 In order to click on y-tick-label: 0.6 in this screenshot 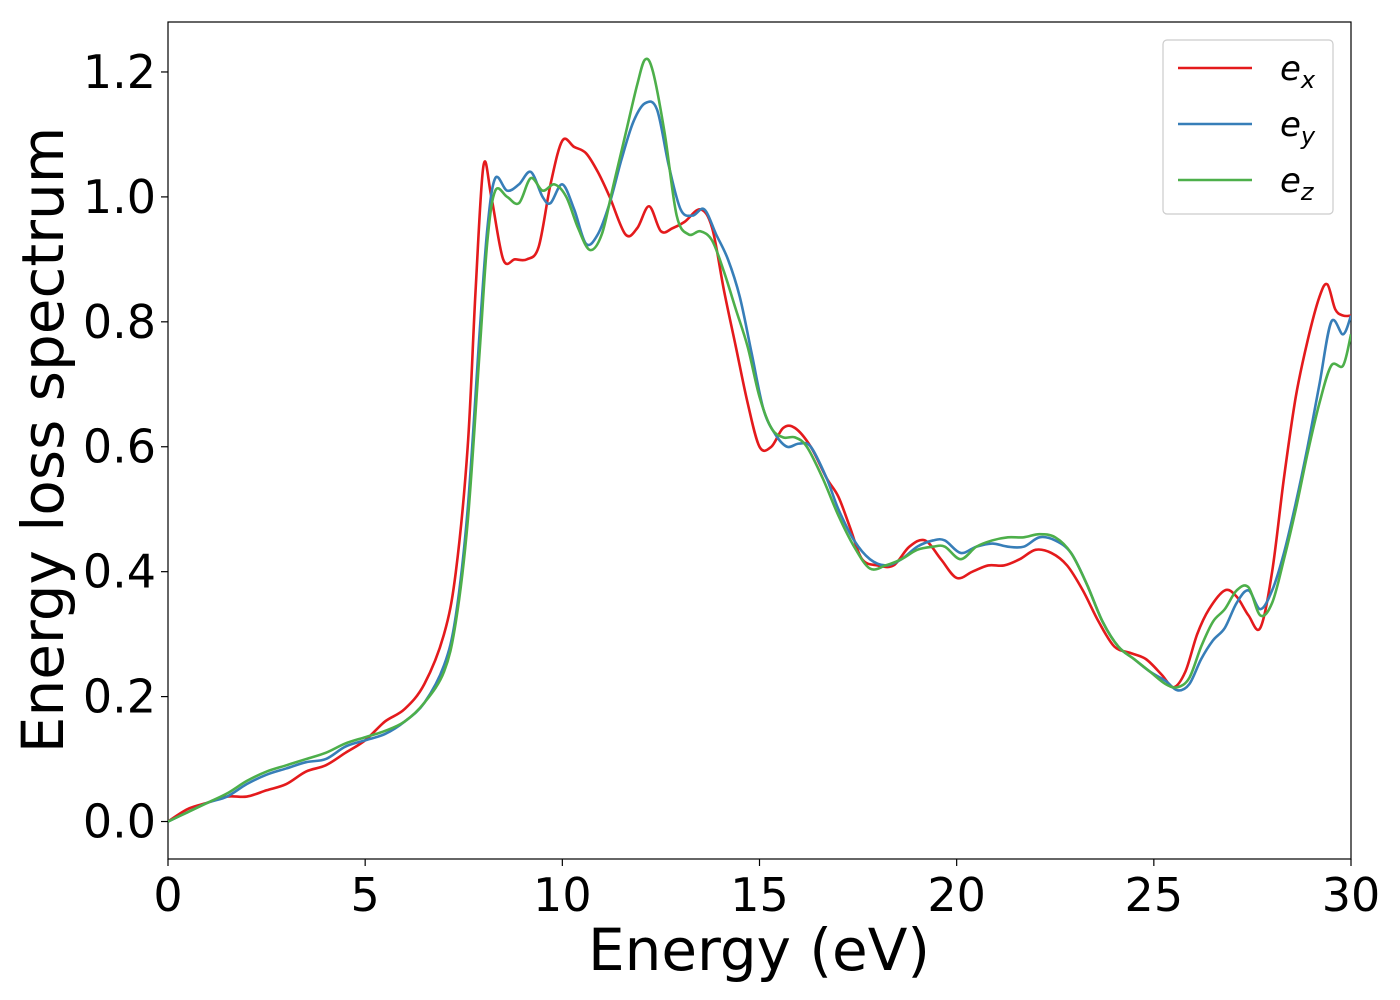, I will do `click(119, 447)`.